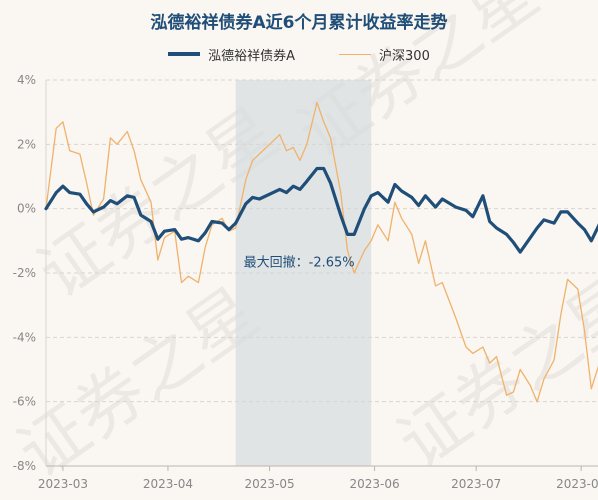  What do you see at coordinates (374, 484) in the screenshot?
I see `x-tick-label: 2023-06` at bounding box center [374, 484].